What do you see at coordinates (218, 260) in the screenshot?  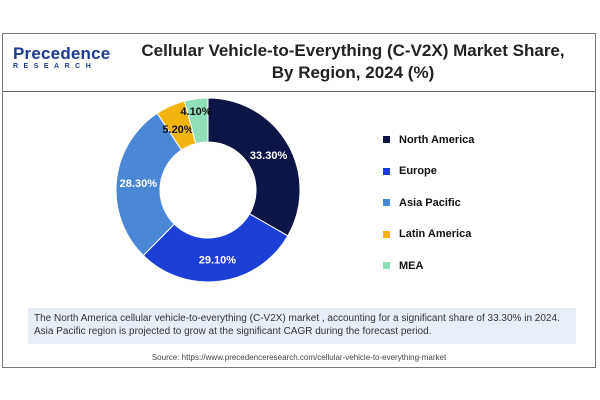 I see `data-label: 29.10%` at bounding box center [218, 260].